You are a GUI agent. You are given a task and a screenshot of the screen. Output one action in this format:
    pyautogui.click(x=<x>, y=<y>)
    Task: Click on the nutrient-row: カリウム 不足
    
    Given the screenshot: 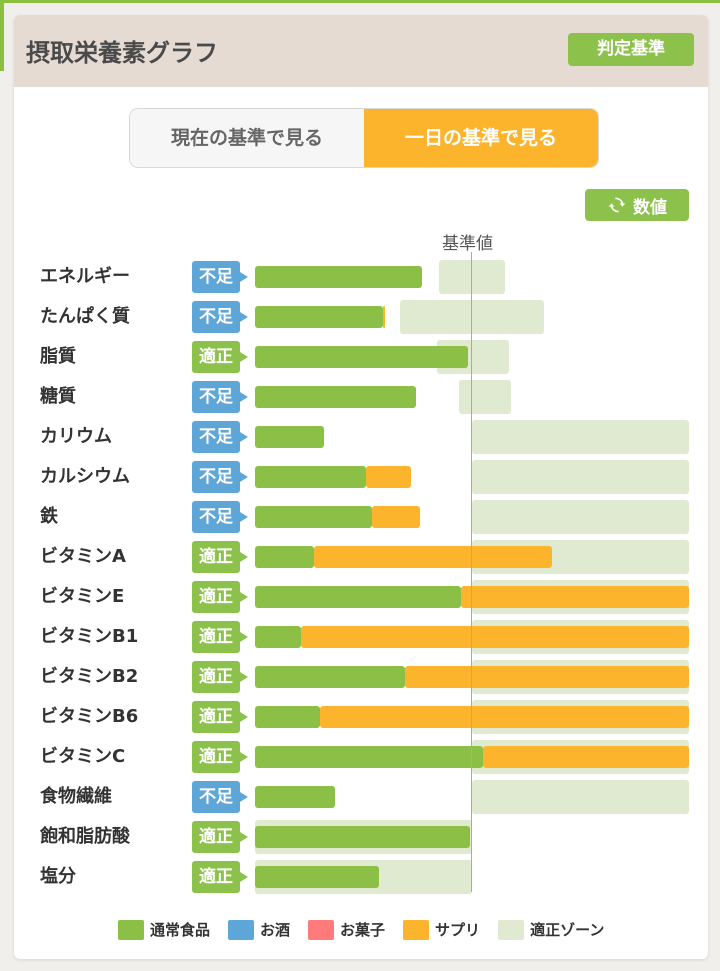 What is the action you would take?
    pyautogui.click(x=361, y=437)
    